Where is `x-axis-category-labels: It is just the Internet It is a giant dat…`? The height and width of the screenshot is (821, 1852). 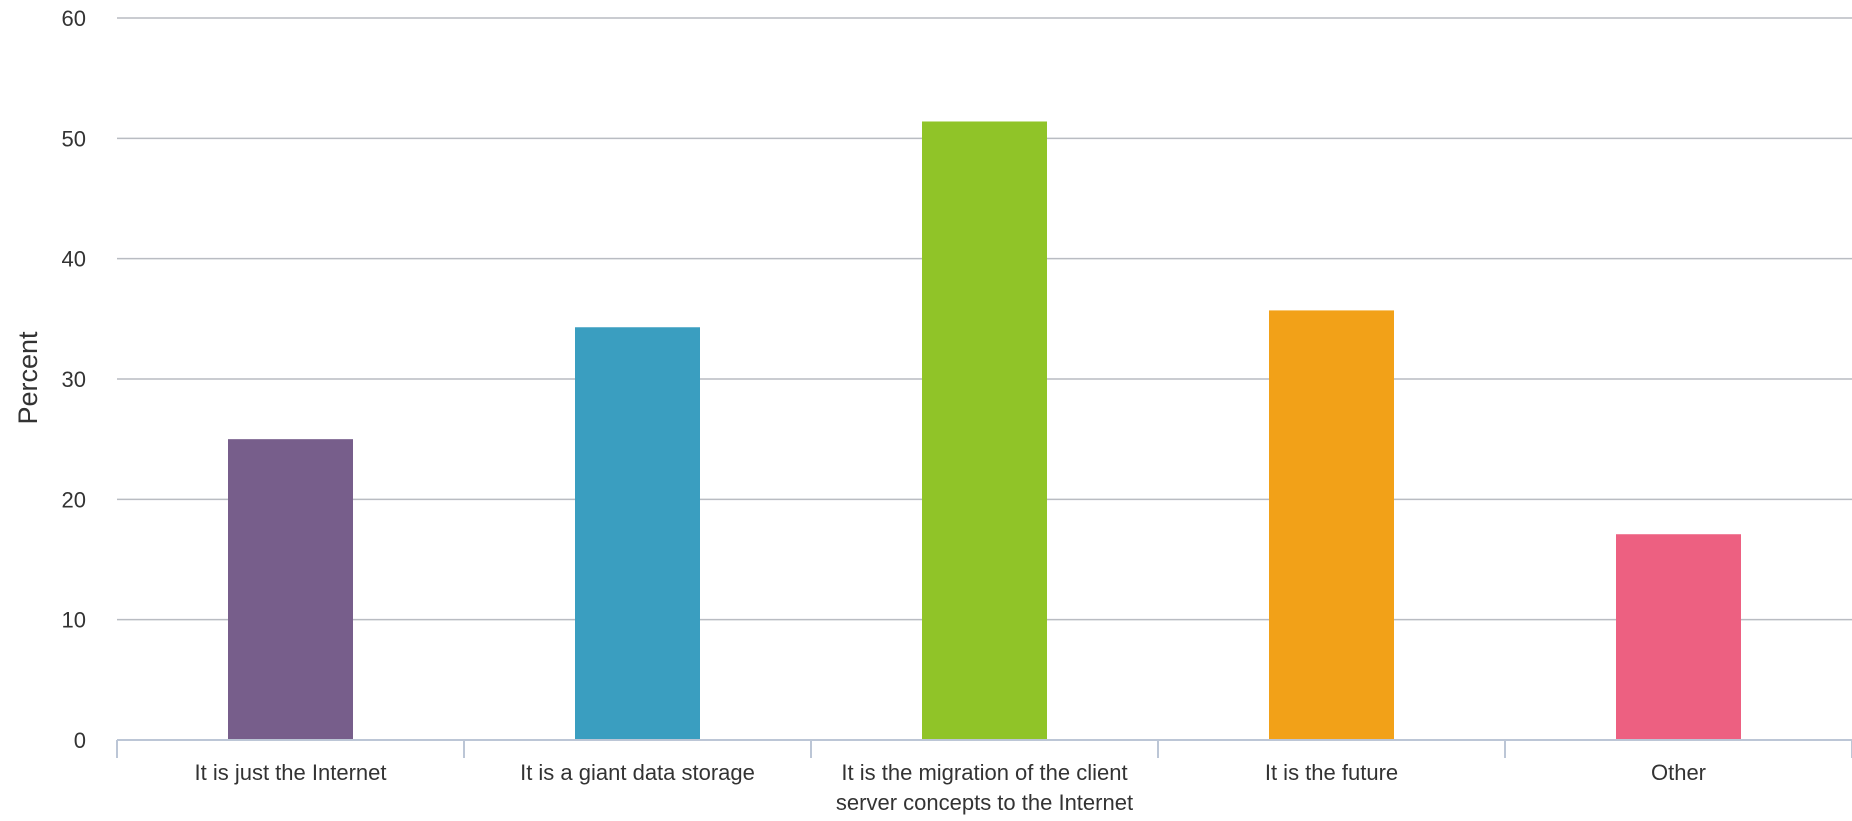
x-axis-category-labels: It is just the Internet It is a giant dat… is located at coordinates (951, 787).